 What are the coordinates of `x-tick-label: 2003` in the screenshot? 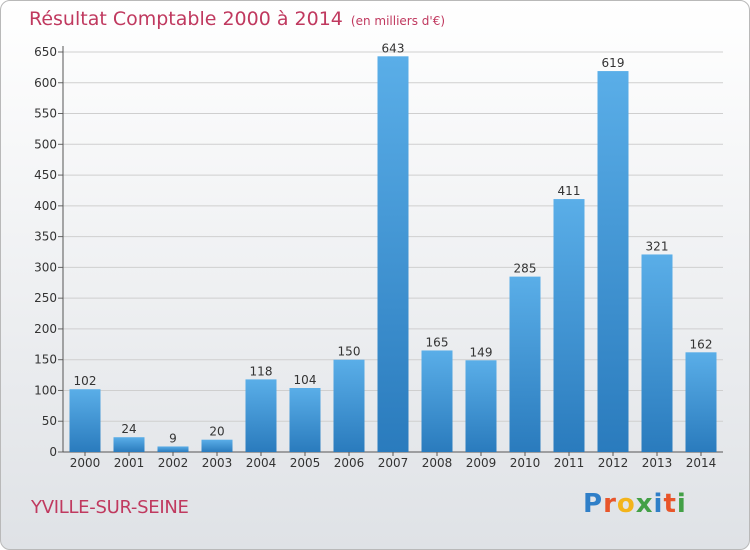 It's located at (217, 463).